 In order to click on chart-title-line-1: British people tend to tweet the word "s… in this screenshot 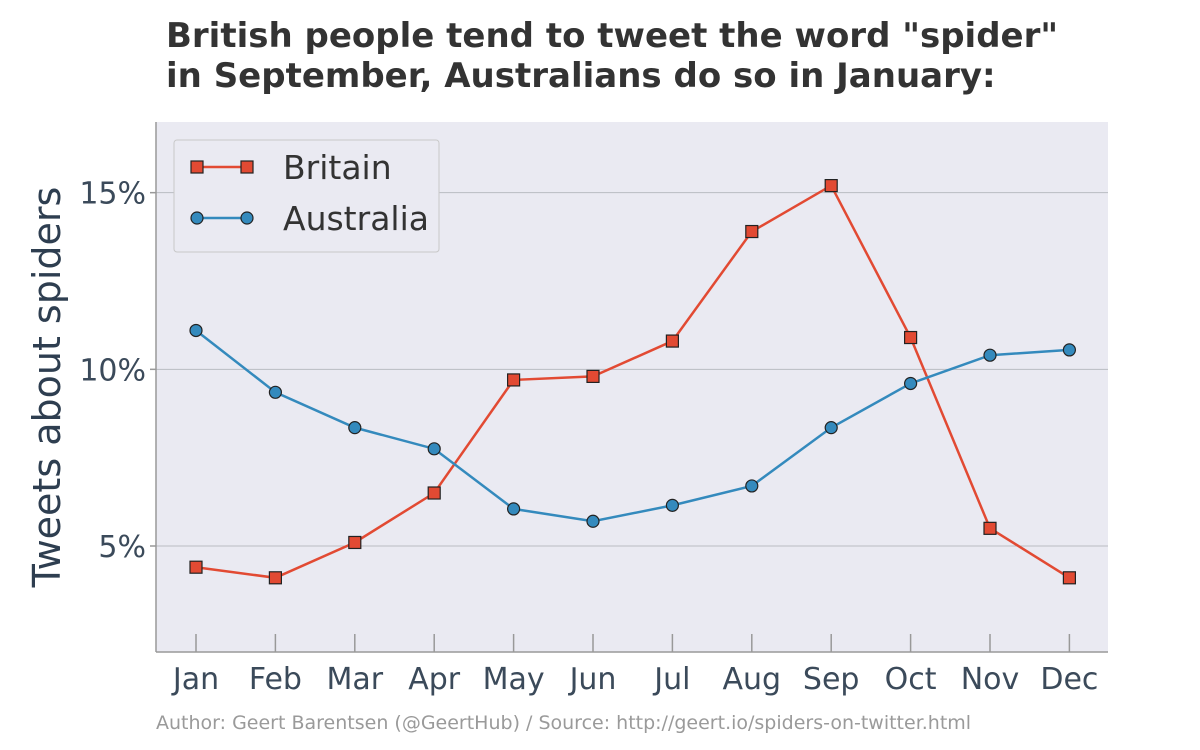, I will do `click(612, 36)`.